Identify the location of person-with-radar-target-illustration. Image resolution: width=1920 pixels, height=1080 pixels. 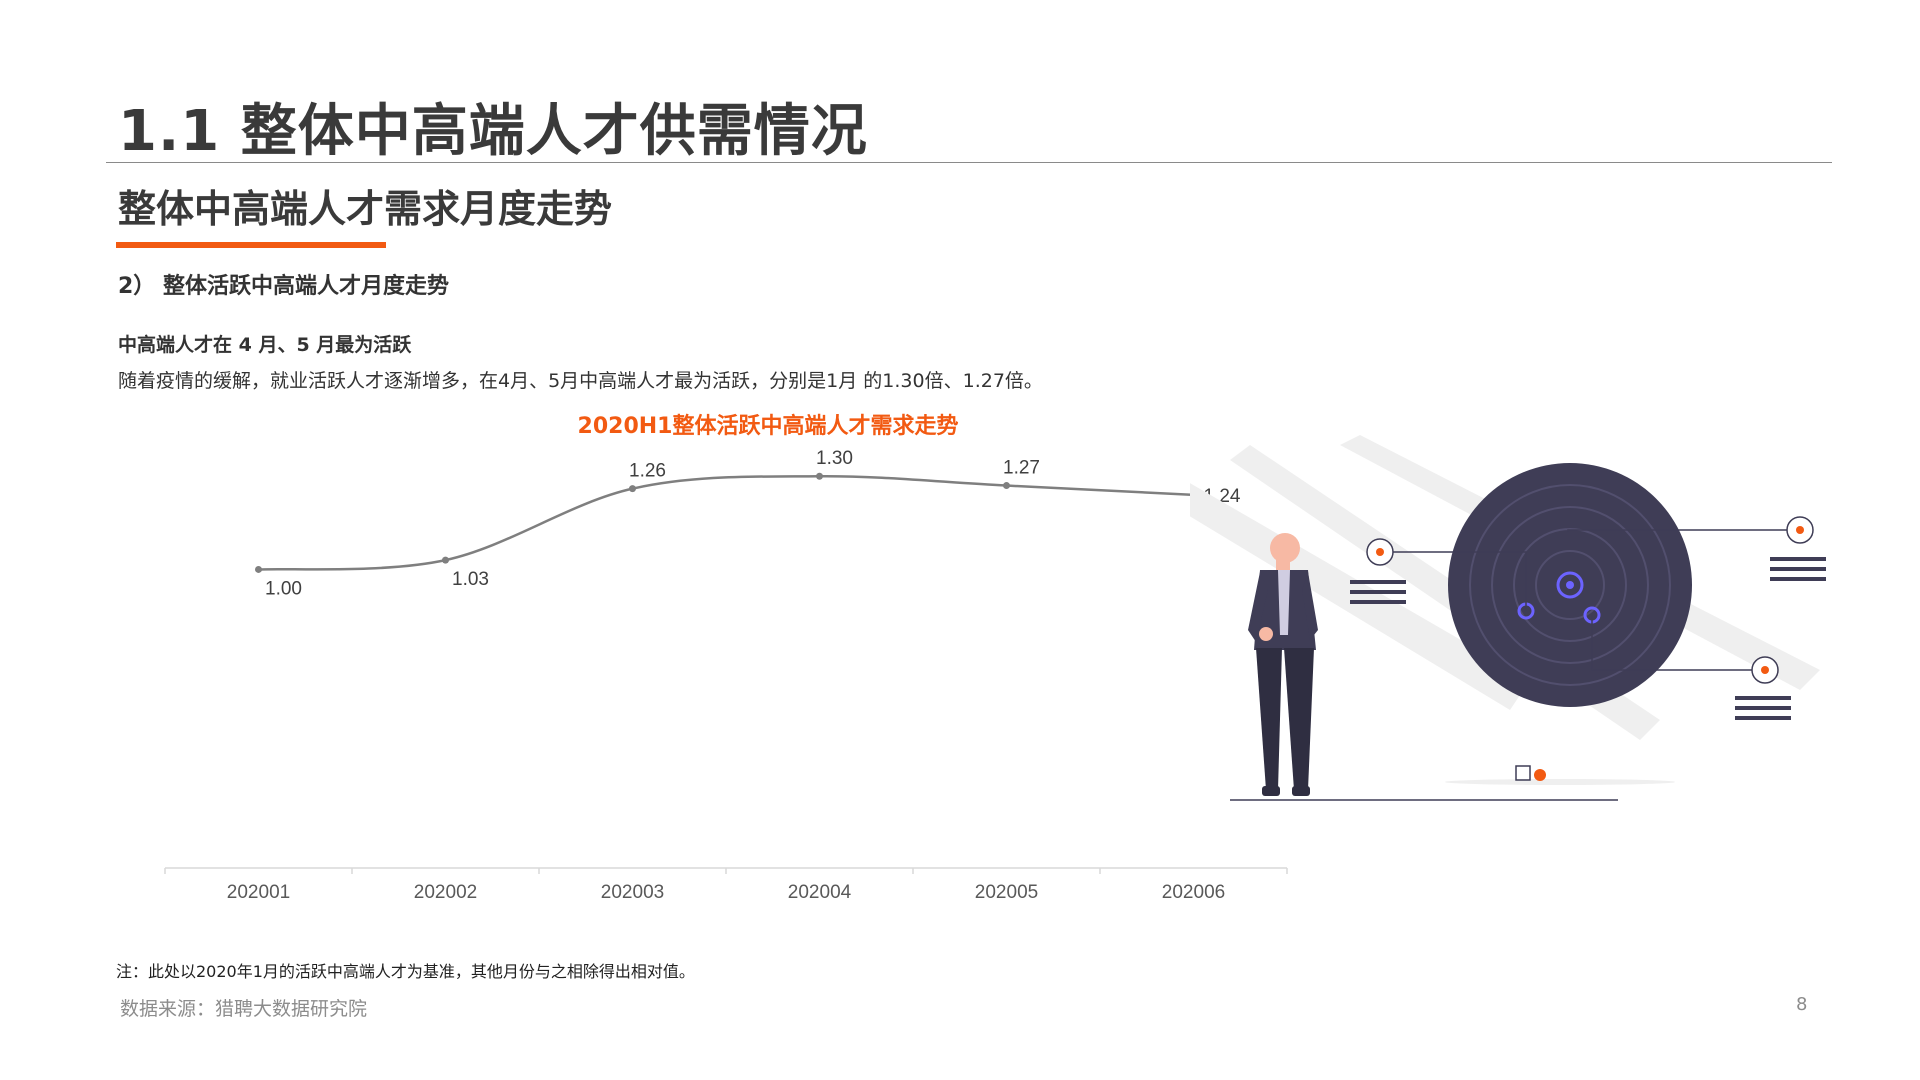
(1508, 618).